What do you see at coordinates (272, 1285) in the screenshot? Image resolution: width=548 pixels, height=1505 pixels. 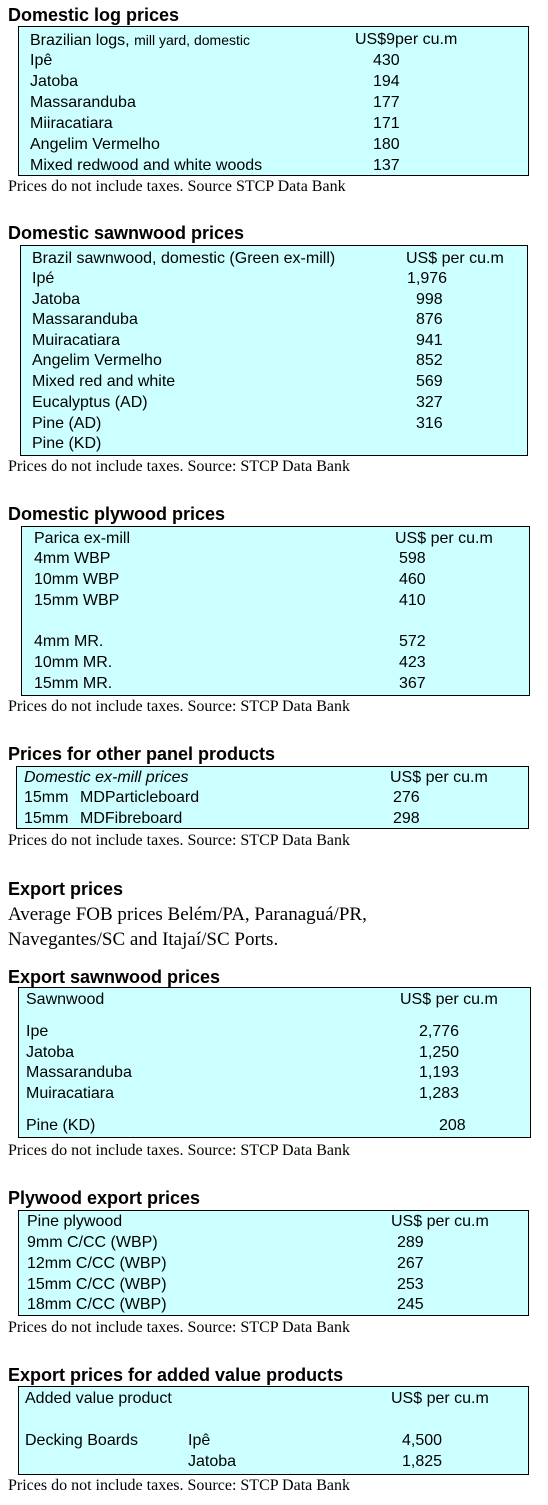 I see `table-row: 15mm C/CC (WBP) 253` at bounding box center [272, 1285].